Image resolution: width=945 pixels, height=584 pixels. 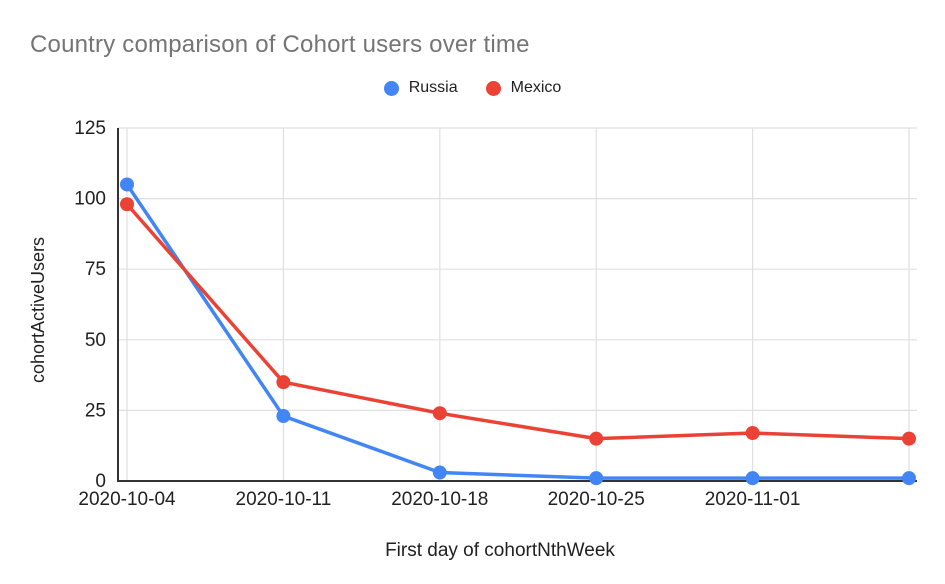 I want to click on legend-label: Mexico, so click(x=536, y=87).